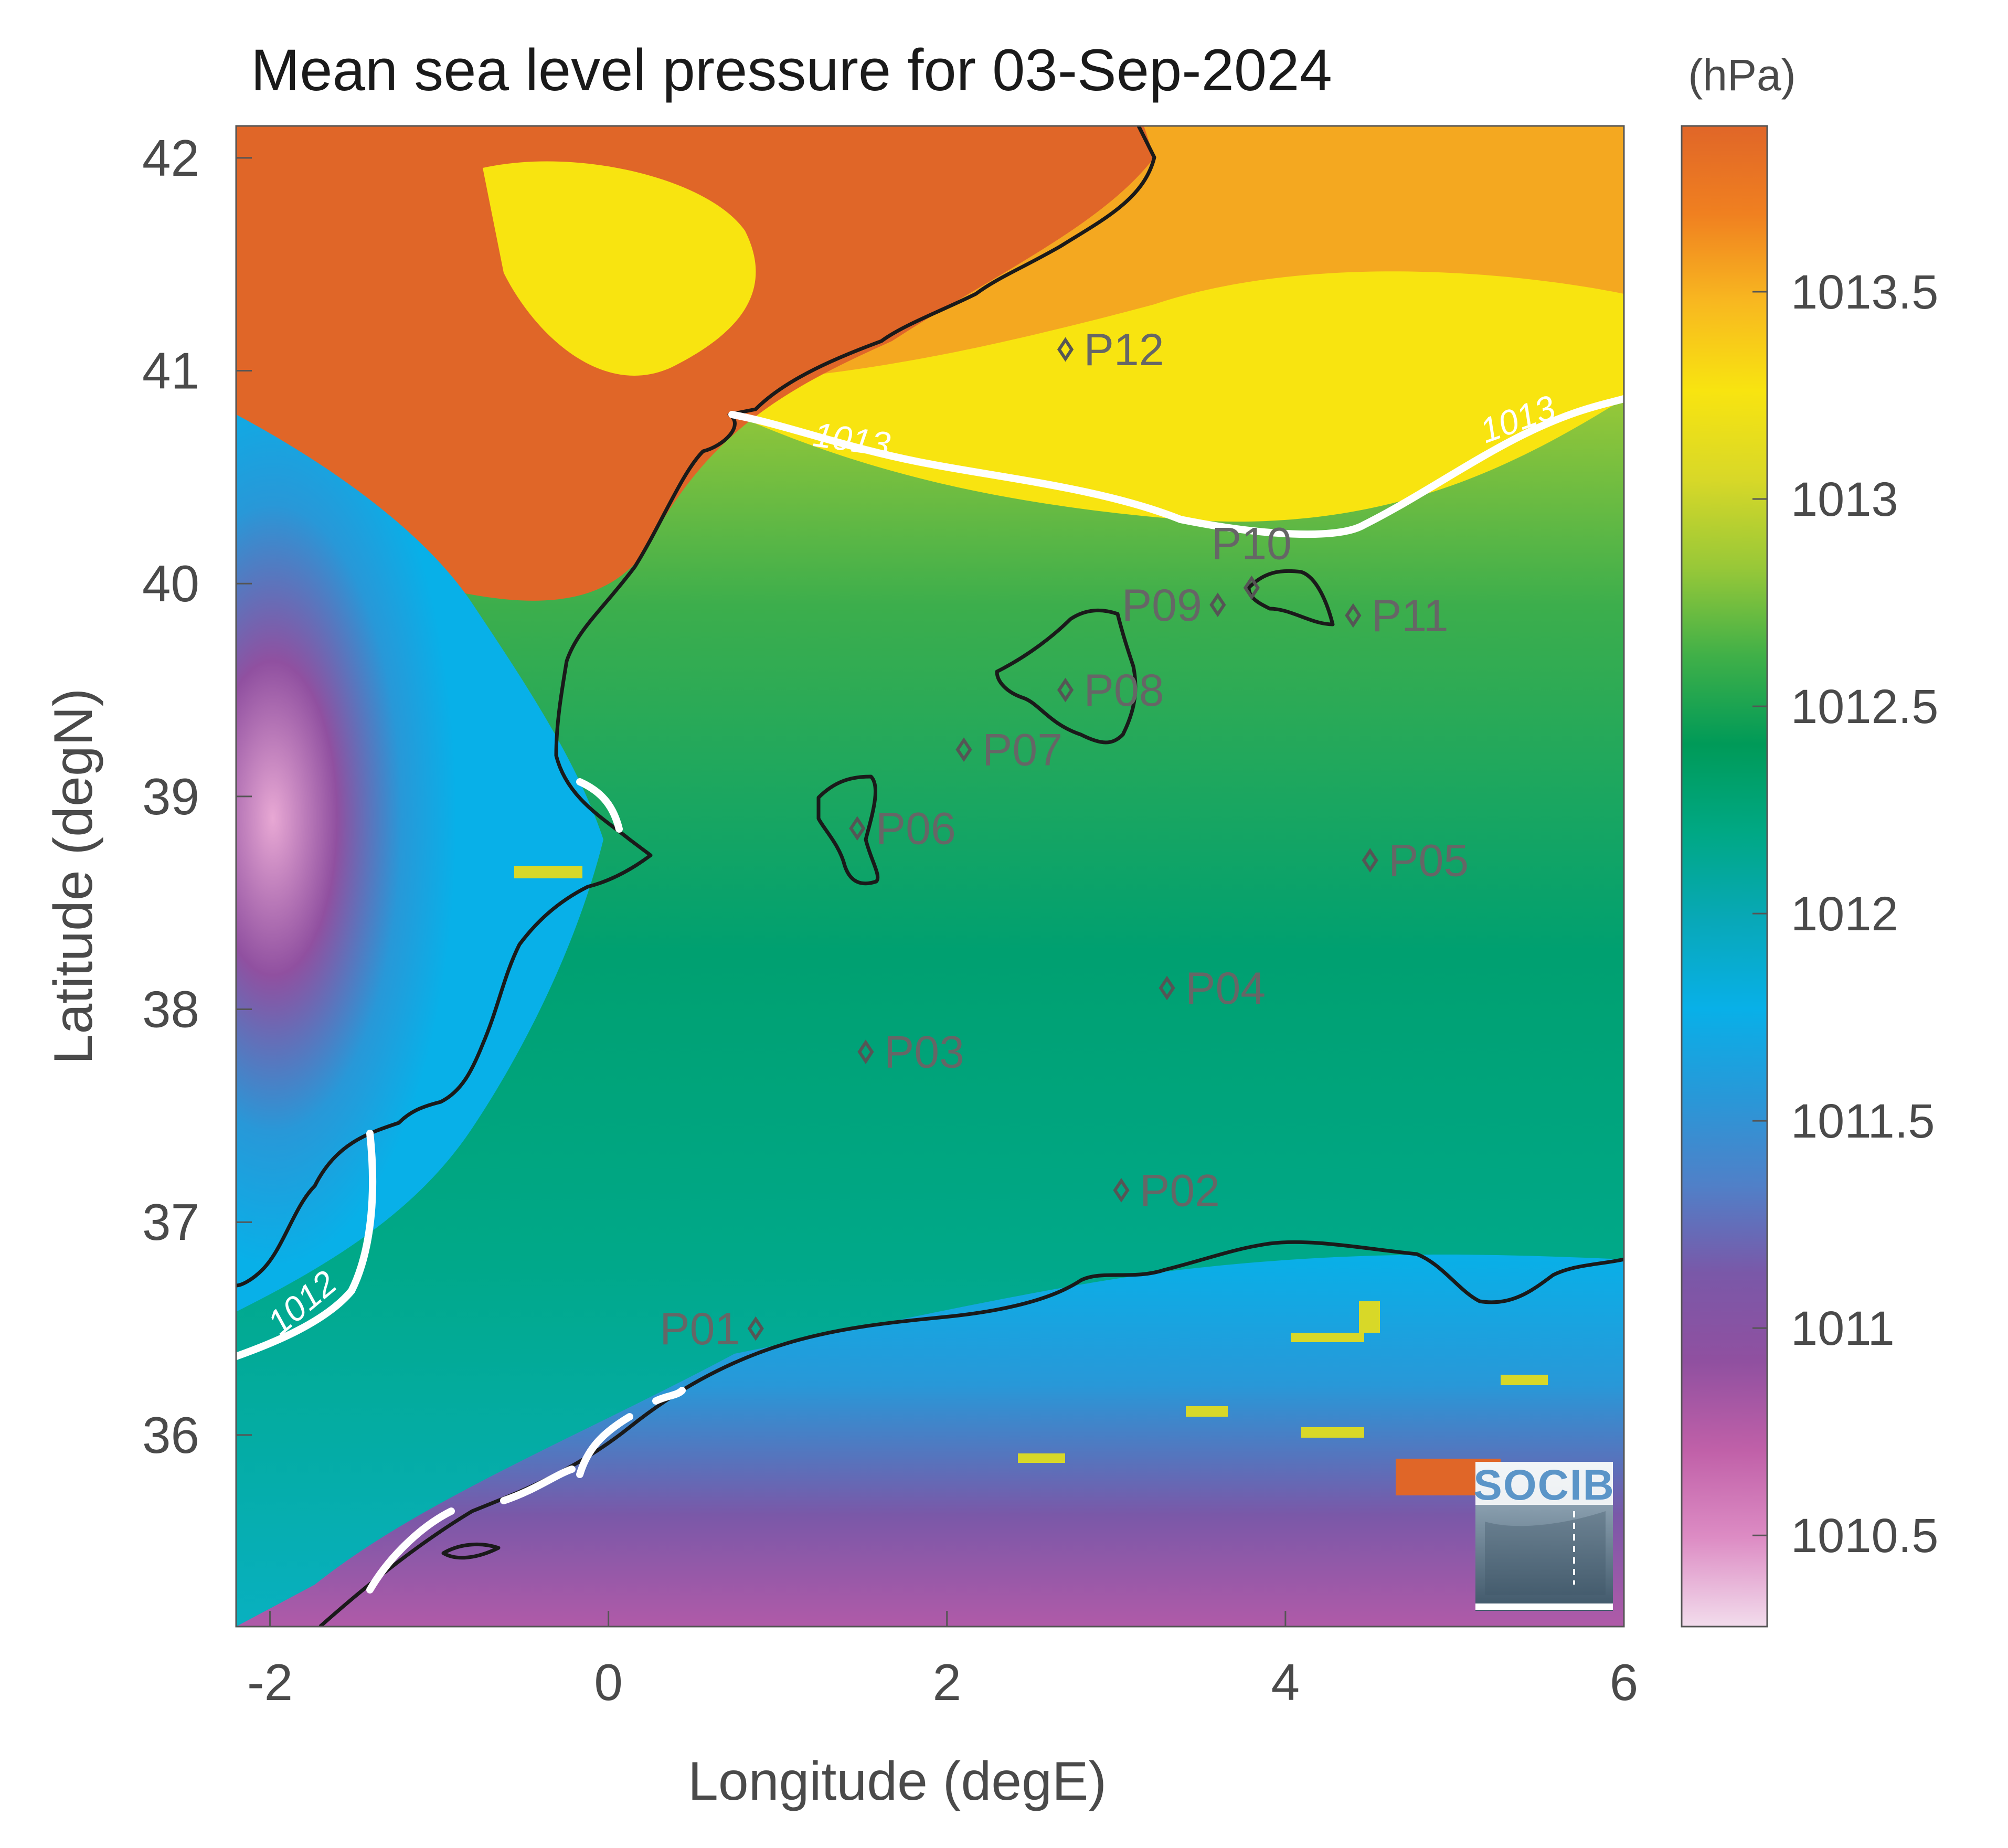  I want to click on station-p01: P01, so click(712, 1329).